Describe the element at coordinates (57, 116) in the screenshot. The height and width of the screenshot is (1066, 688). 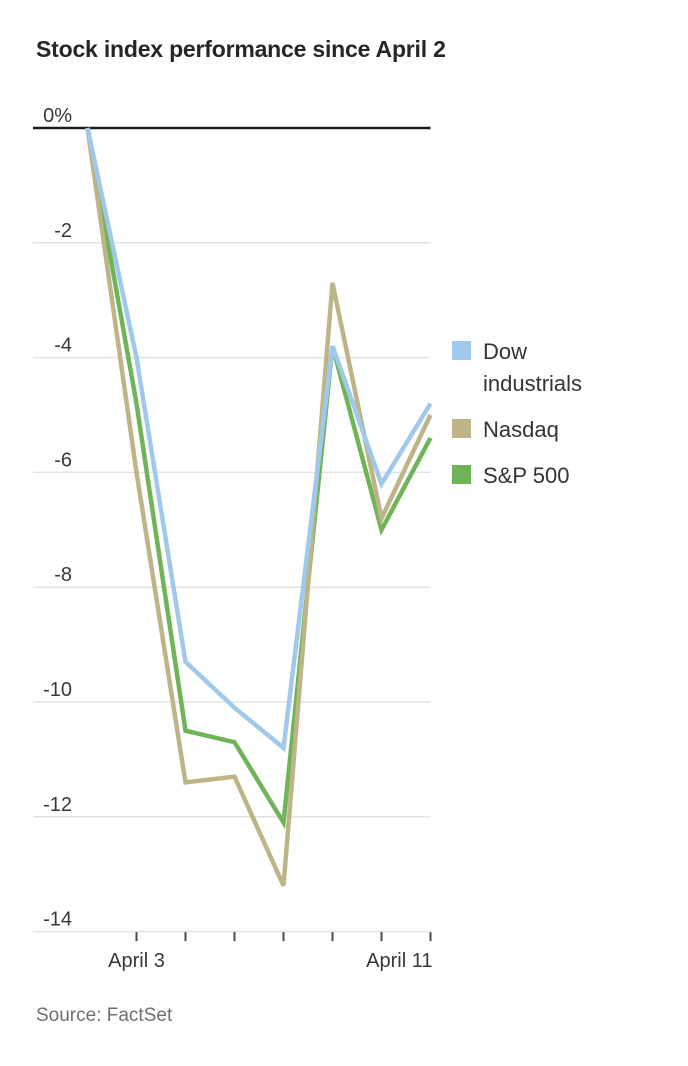
I see `y-axis-tick-label: 0%` at that location.